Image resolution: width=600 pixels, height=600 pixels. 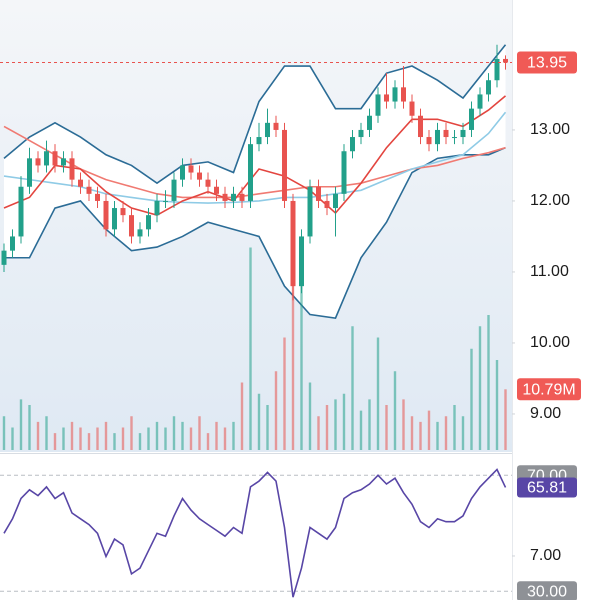 I want to click on rsi-last-tag, so click(x=547, y=487).